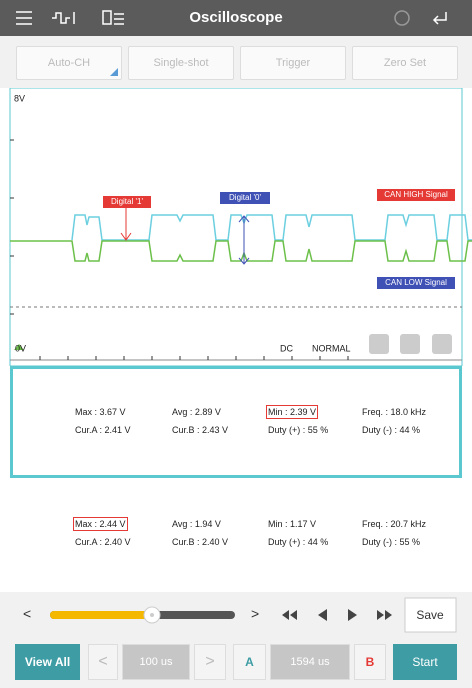  Describe the element at coordinates (200, 430) in the screenshot. I see `measurement: Cur.B : 2.43 V` at that location.